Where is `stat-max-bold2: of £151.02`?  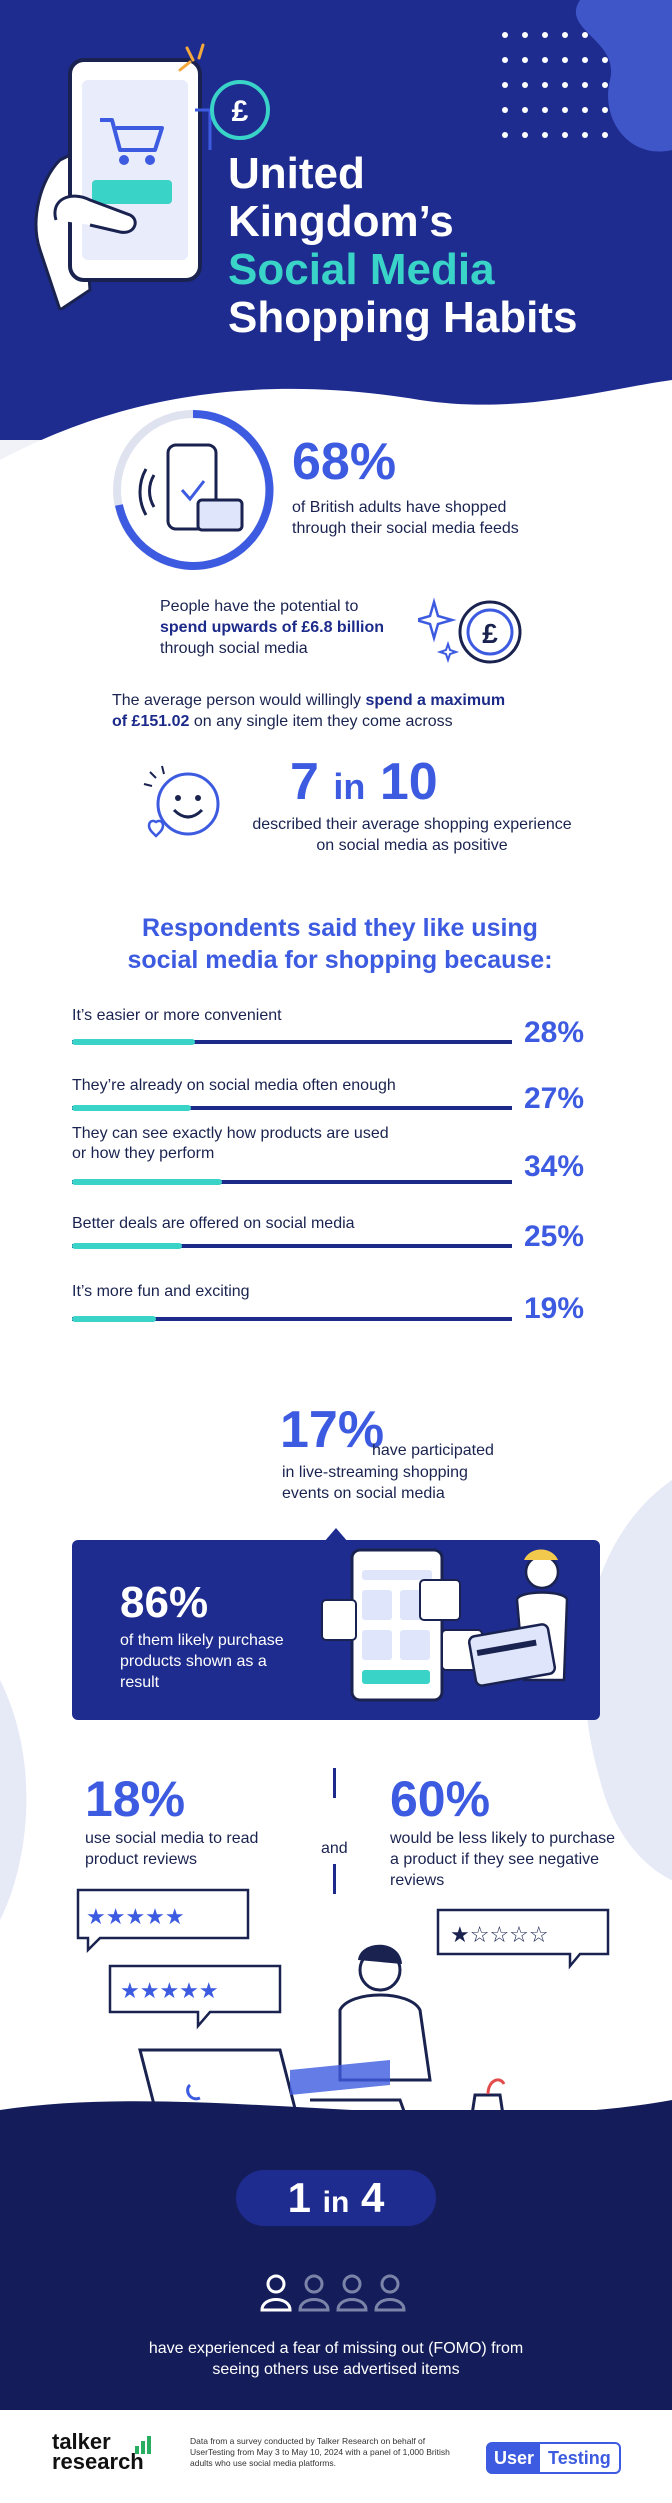
stat-max-bold2: of £151.02 is located at coordinates (151, 721).